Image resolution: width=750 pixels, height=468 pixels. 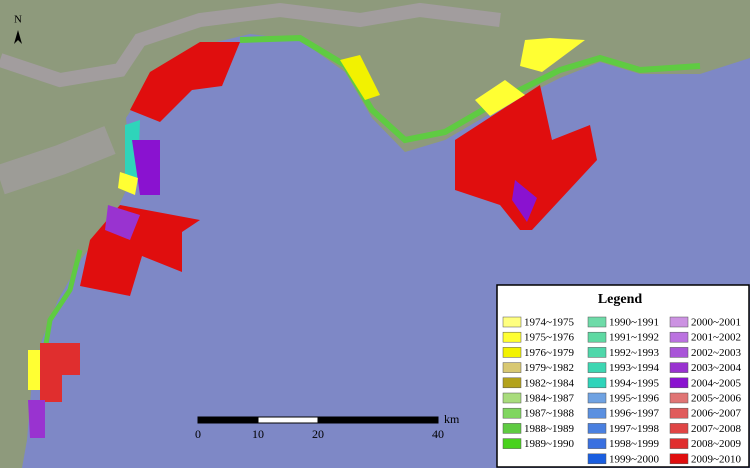 What do you see at coordinates (623, 376) in the screenshot?
I see `legend-box` at bounding box center [623, 376].